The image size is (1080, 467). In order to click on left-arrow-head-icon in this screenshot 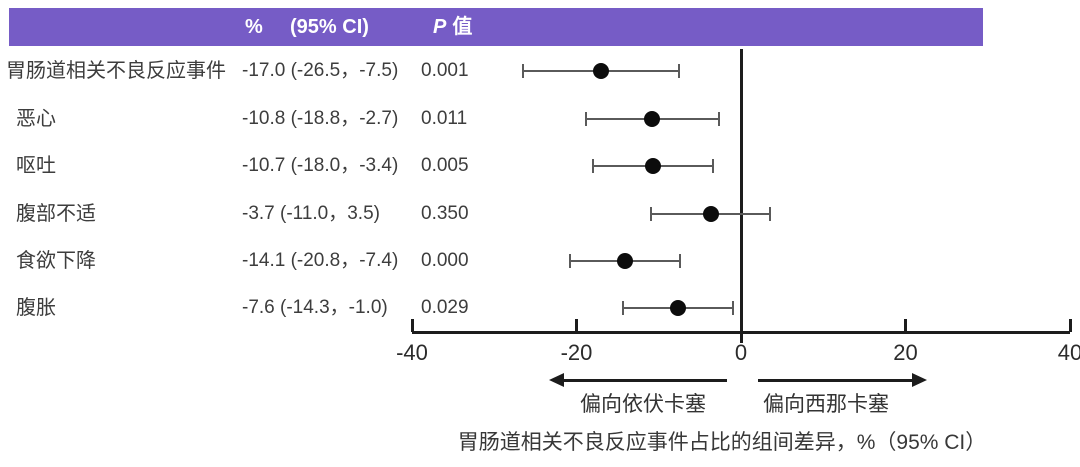, I will do `click(556, 380)`.